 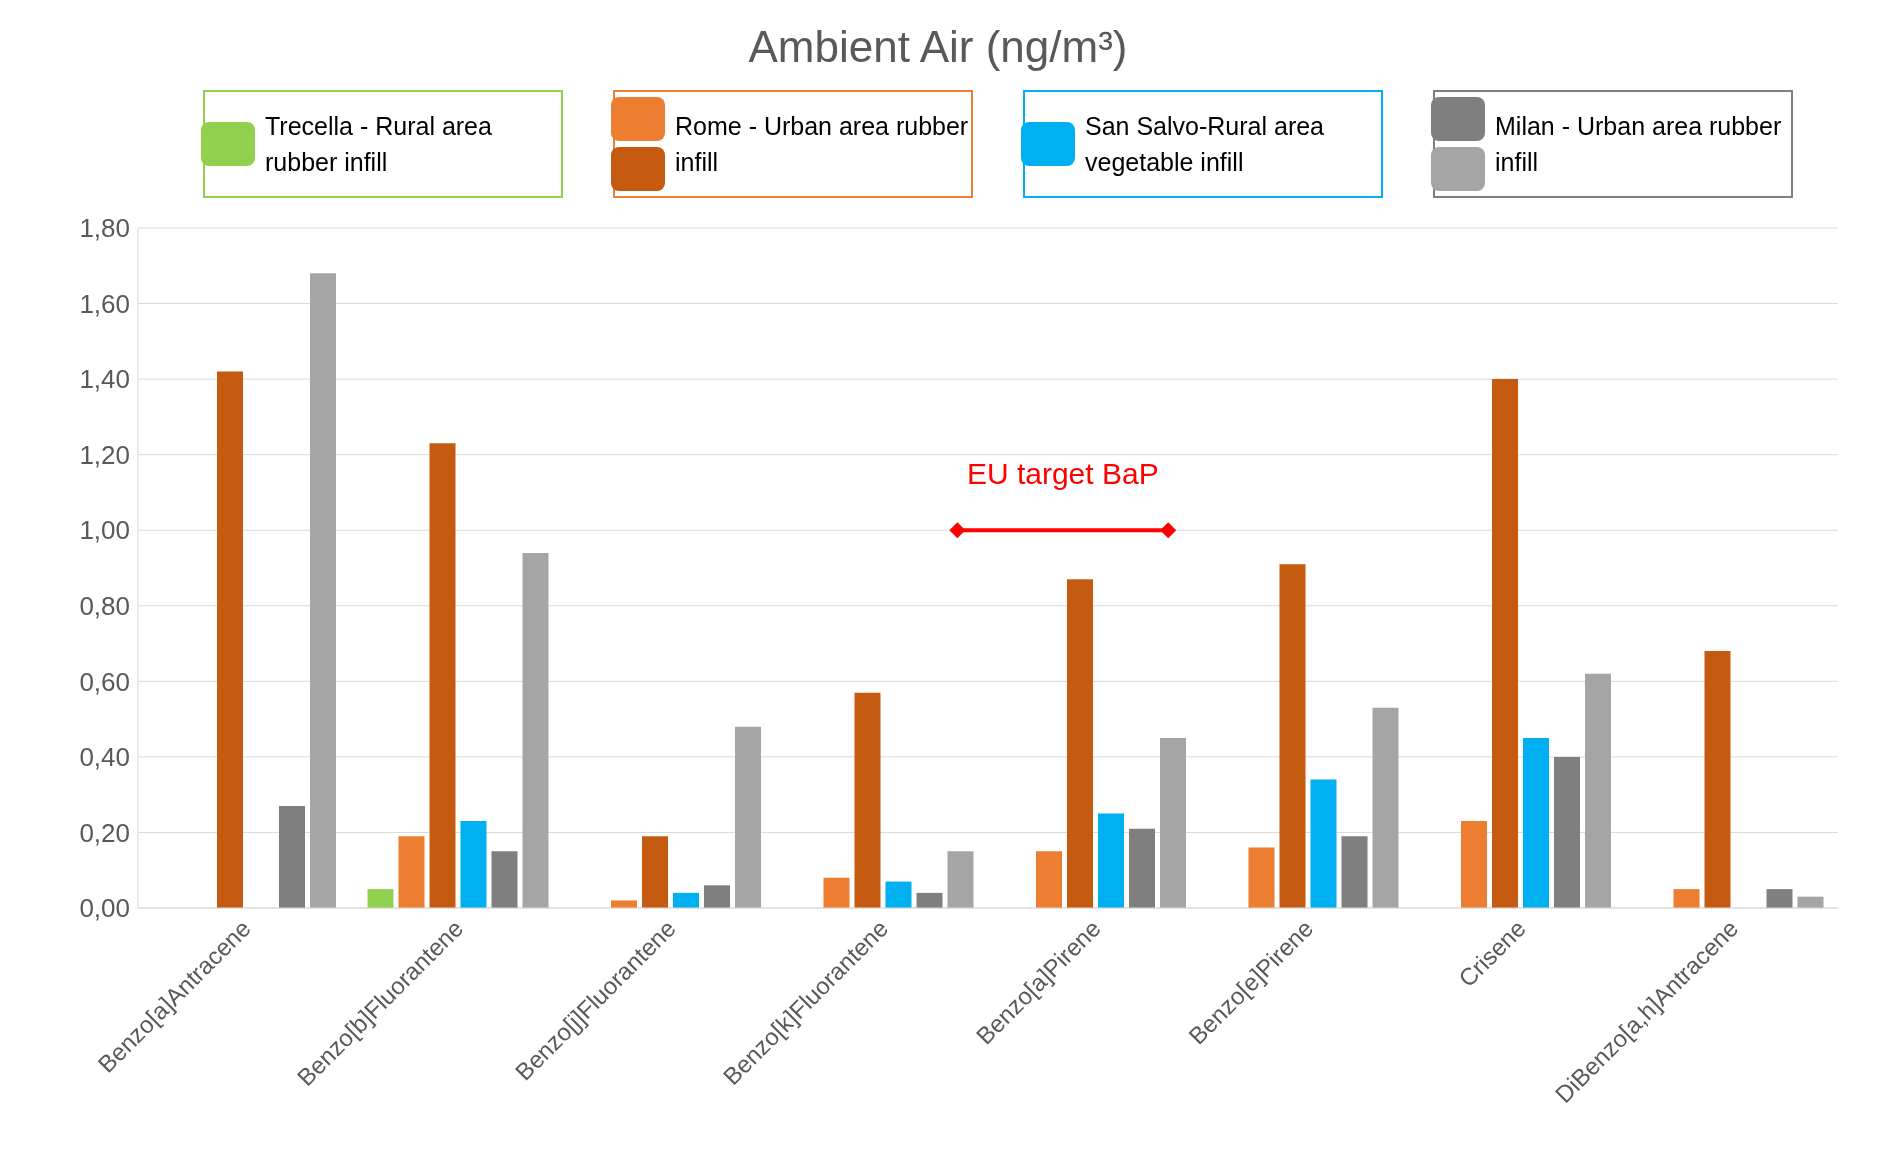 I want to click on ref-line-label: EU target BaP, so click(x=1062, y=474).